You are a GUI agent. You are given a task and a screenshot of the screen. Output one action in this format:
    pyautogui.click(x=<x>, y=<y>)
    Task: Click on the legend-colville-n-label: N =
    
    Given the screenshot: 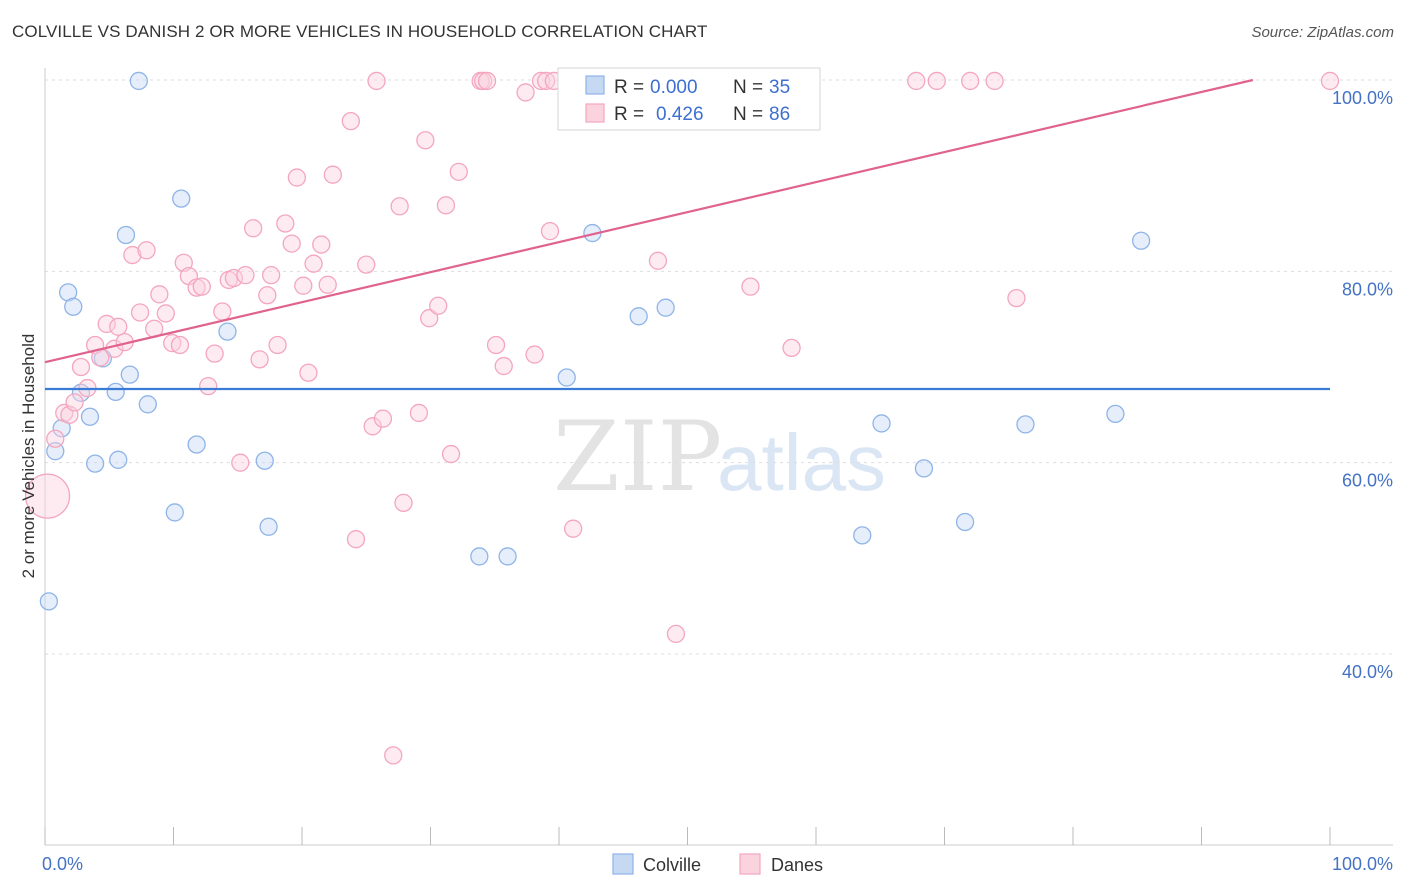 What is the action you would take?
    pyautogui.click(x=748, y=87)
    